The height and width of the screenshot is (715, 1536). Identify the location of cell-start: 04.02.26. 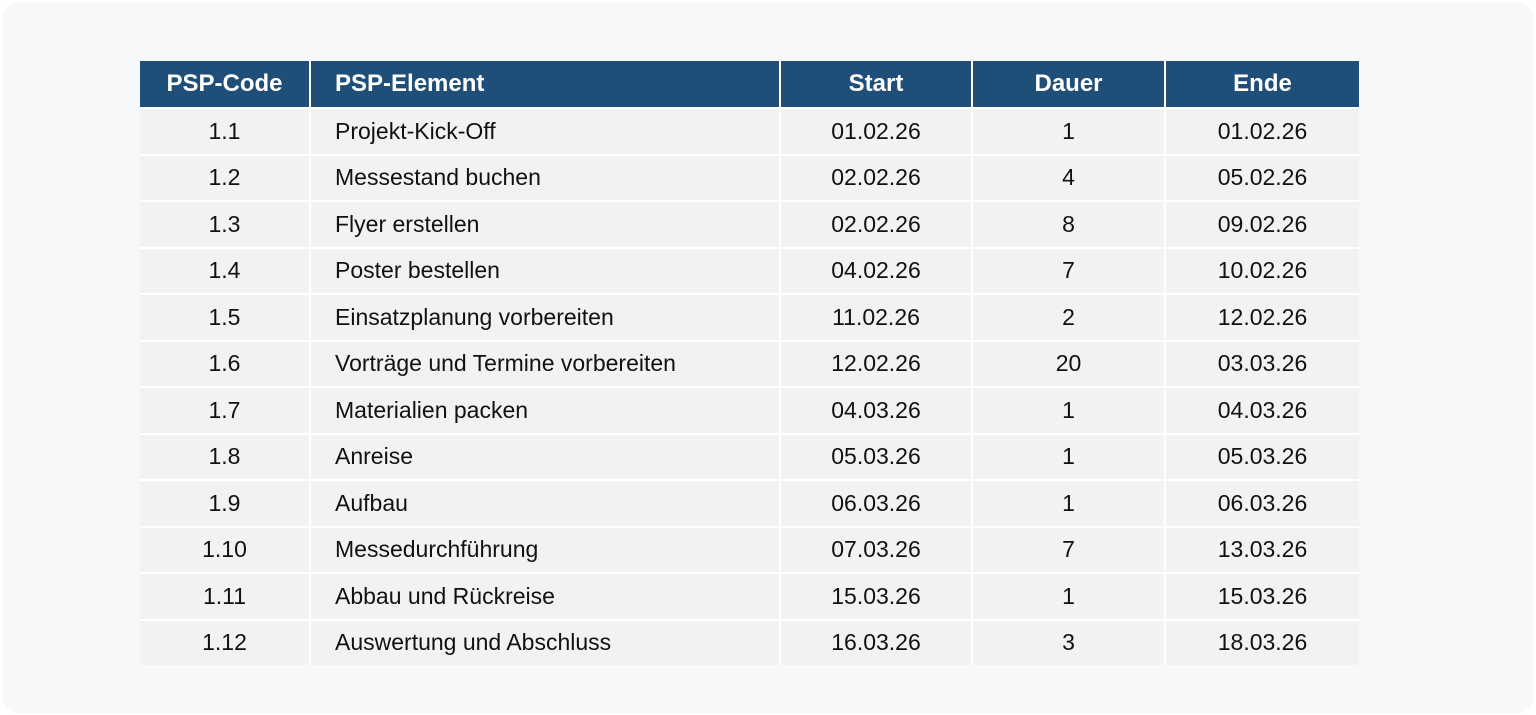
(877, 269).